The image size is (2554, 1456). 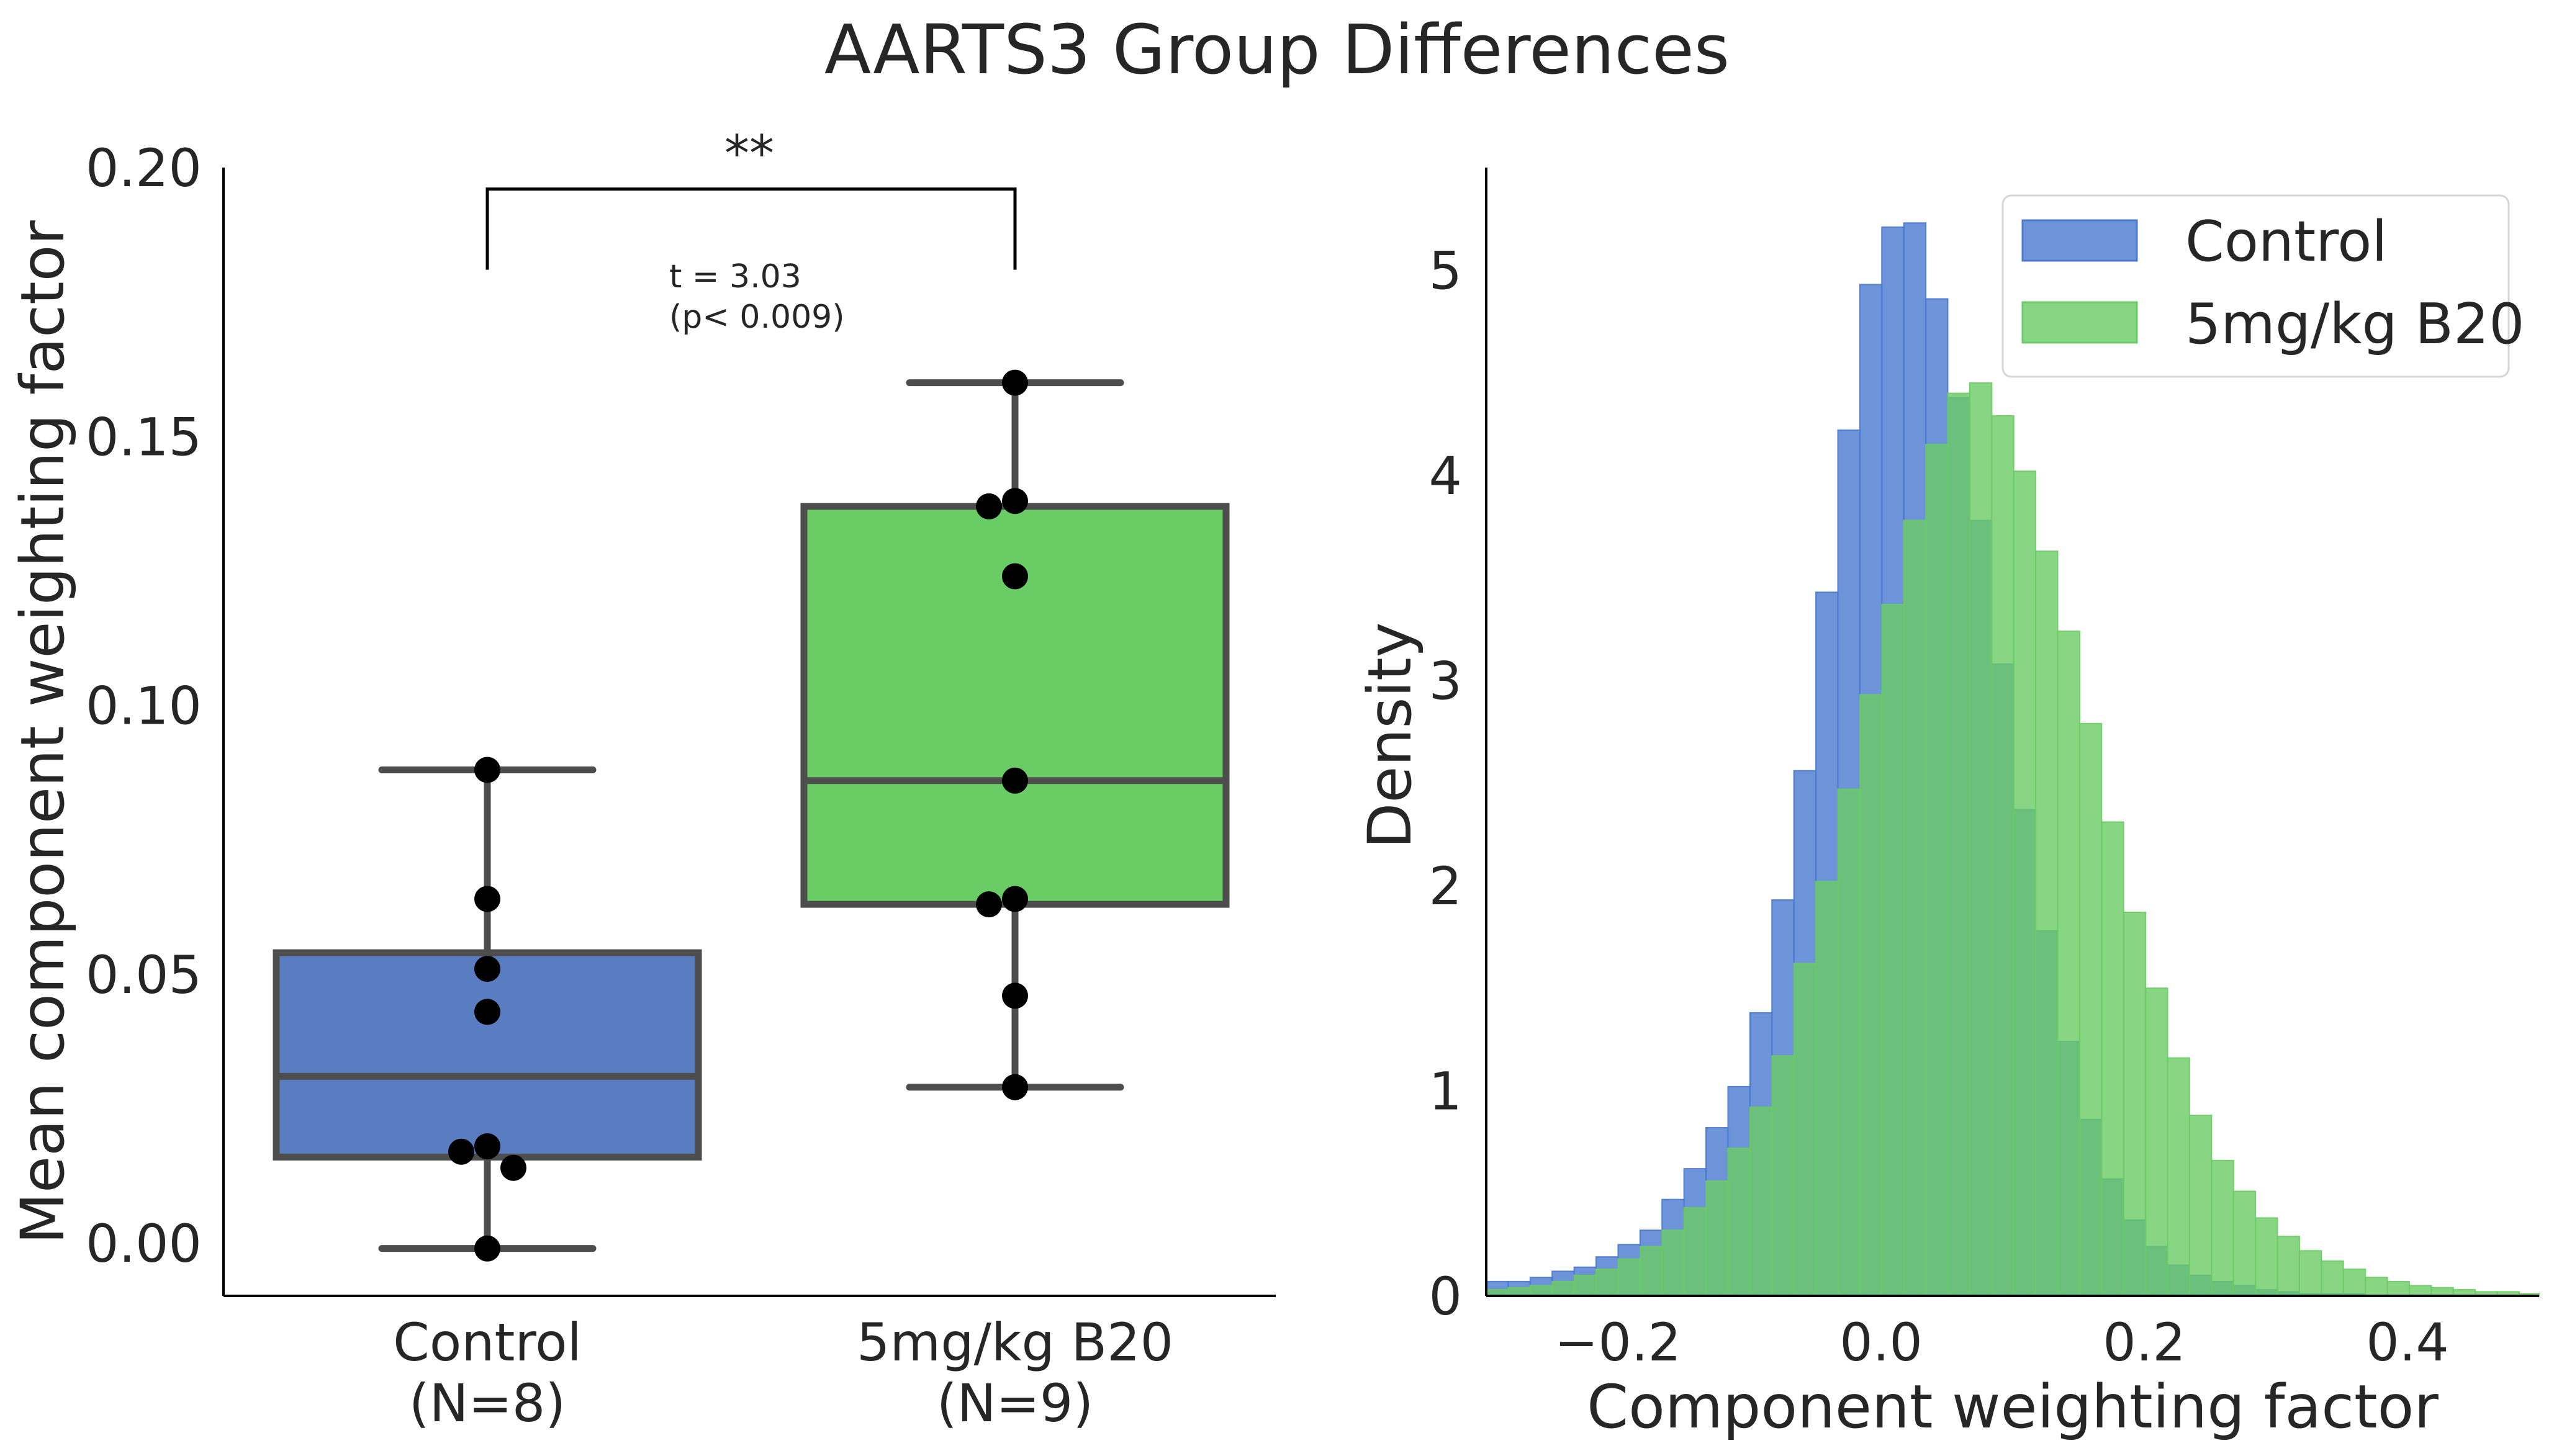 I want to click on box-y-tick-label: 0.10, so click(x=144, y=706).